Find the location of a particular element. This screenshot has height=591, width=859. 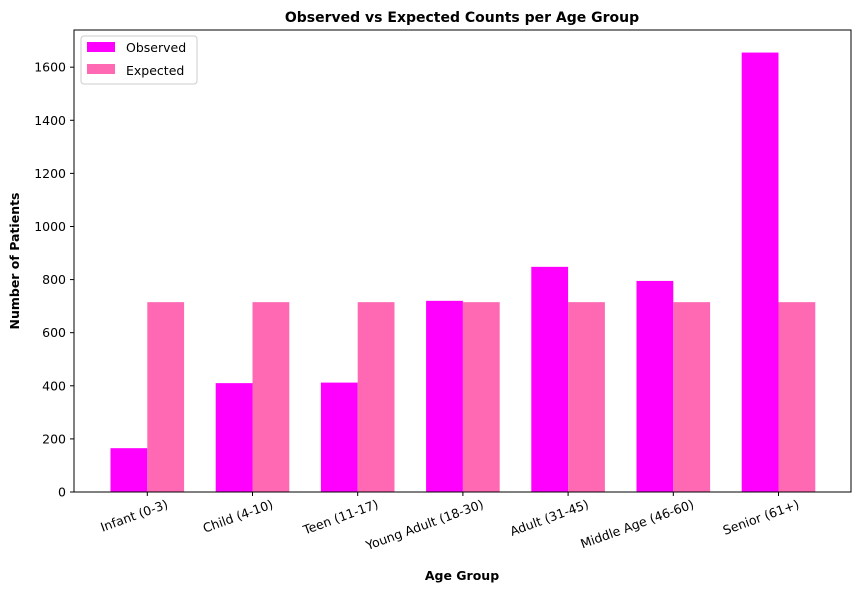

legend-label-expected: Expected is located at coordinates (155, 70).